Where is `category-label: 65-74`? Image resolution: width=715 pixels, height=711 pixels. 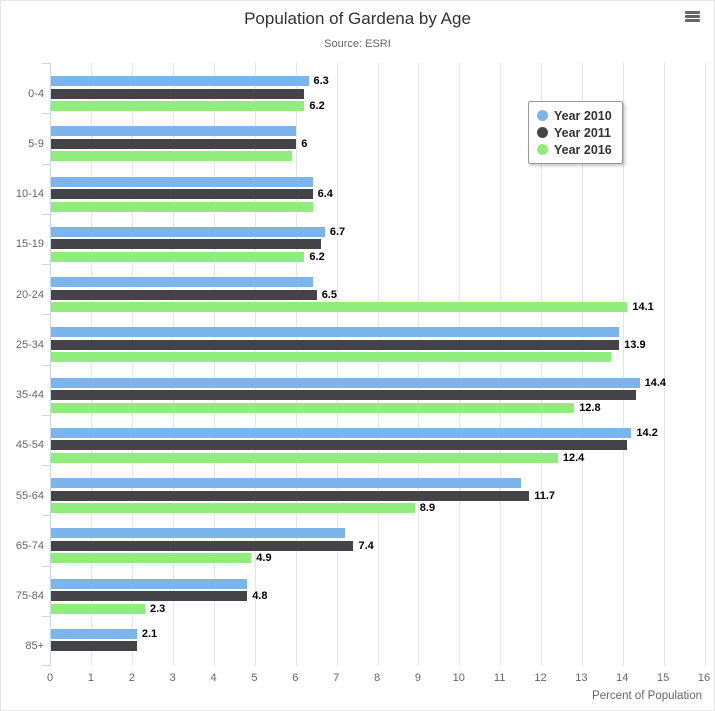 category-label: 65-74 is located at coordinates (29, 545).